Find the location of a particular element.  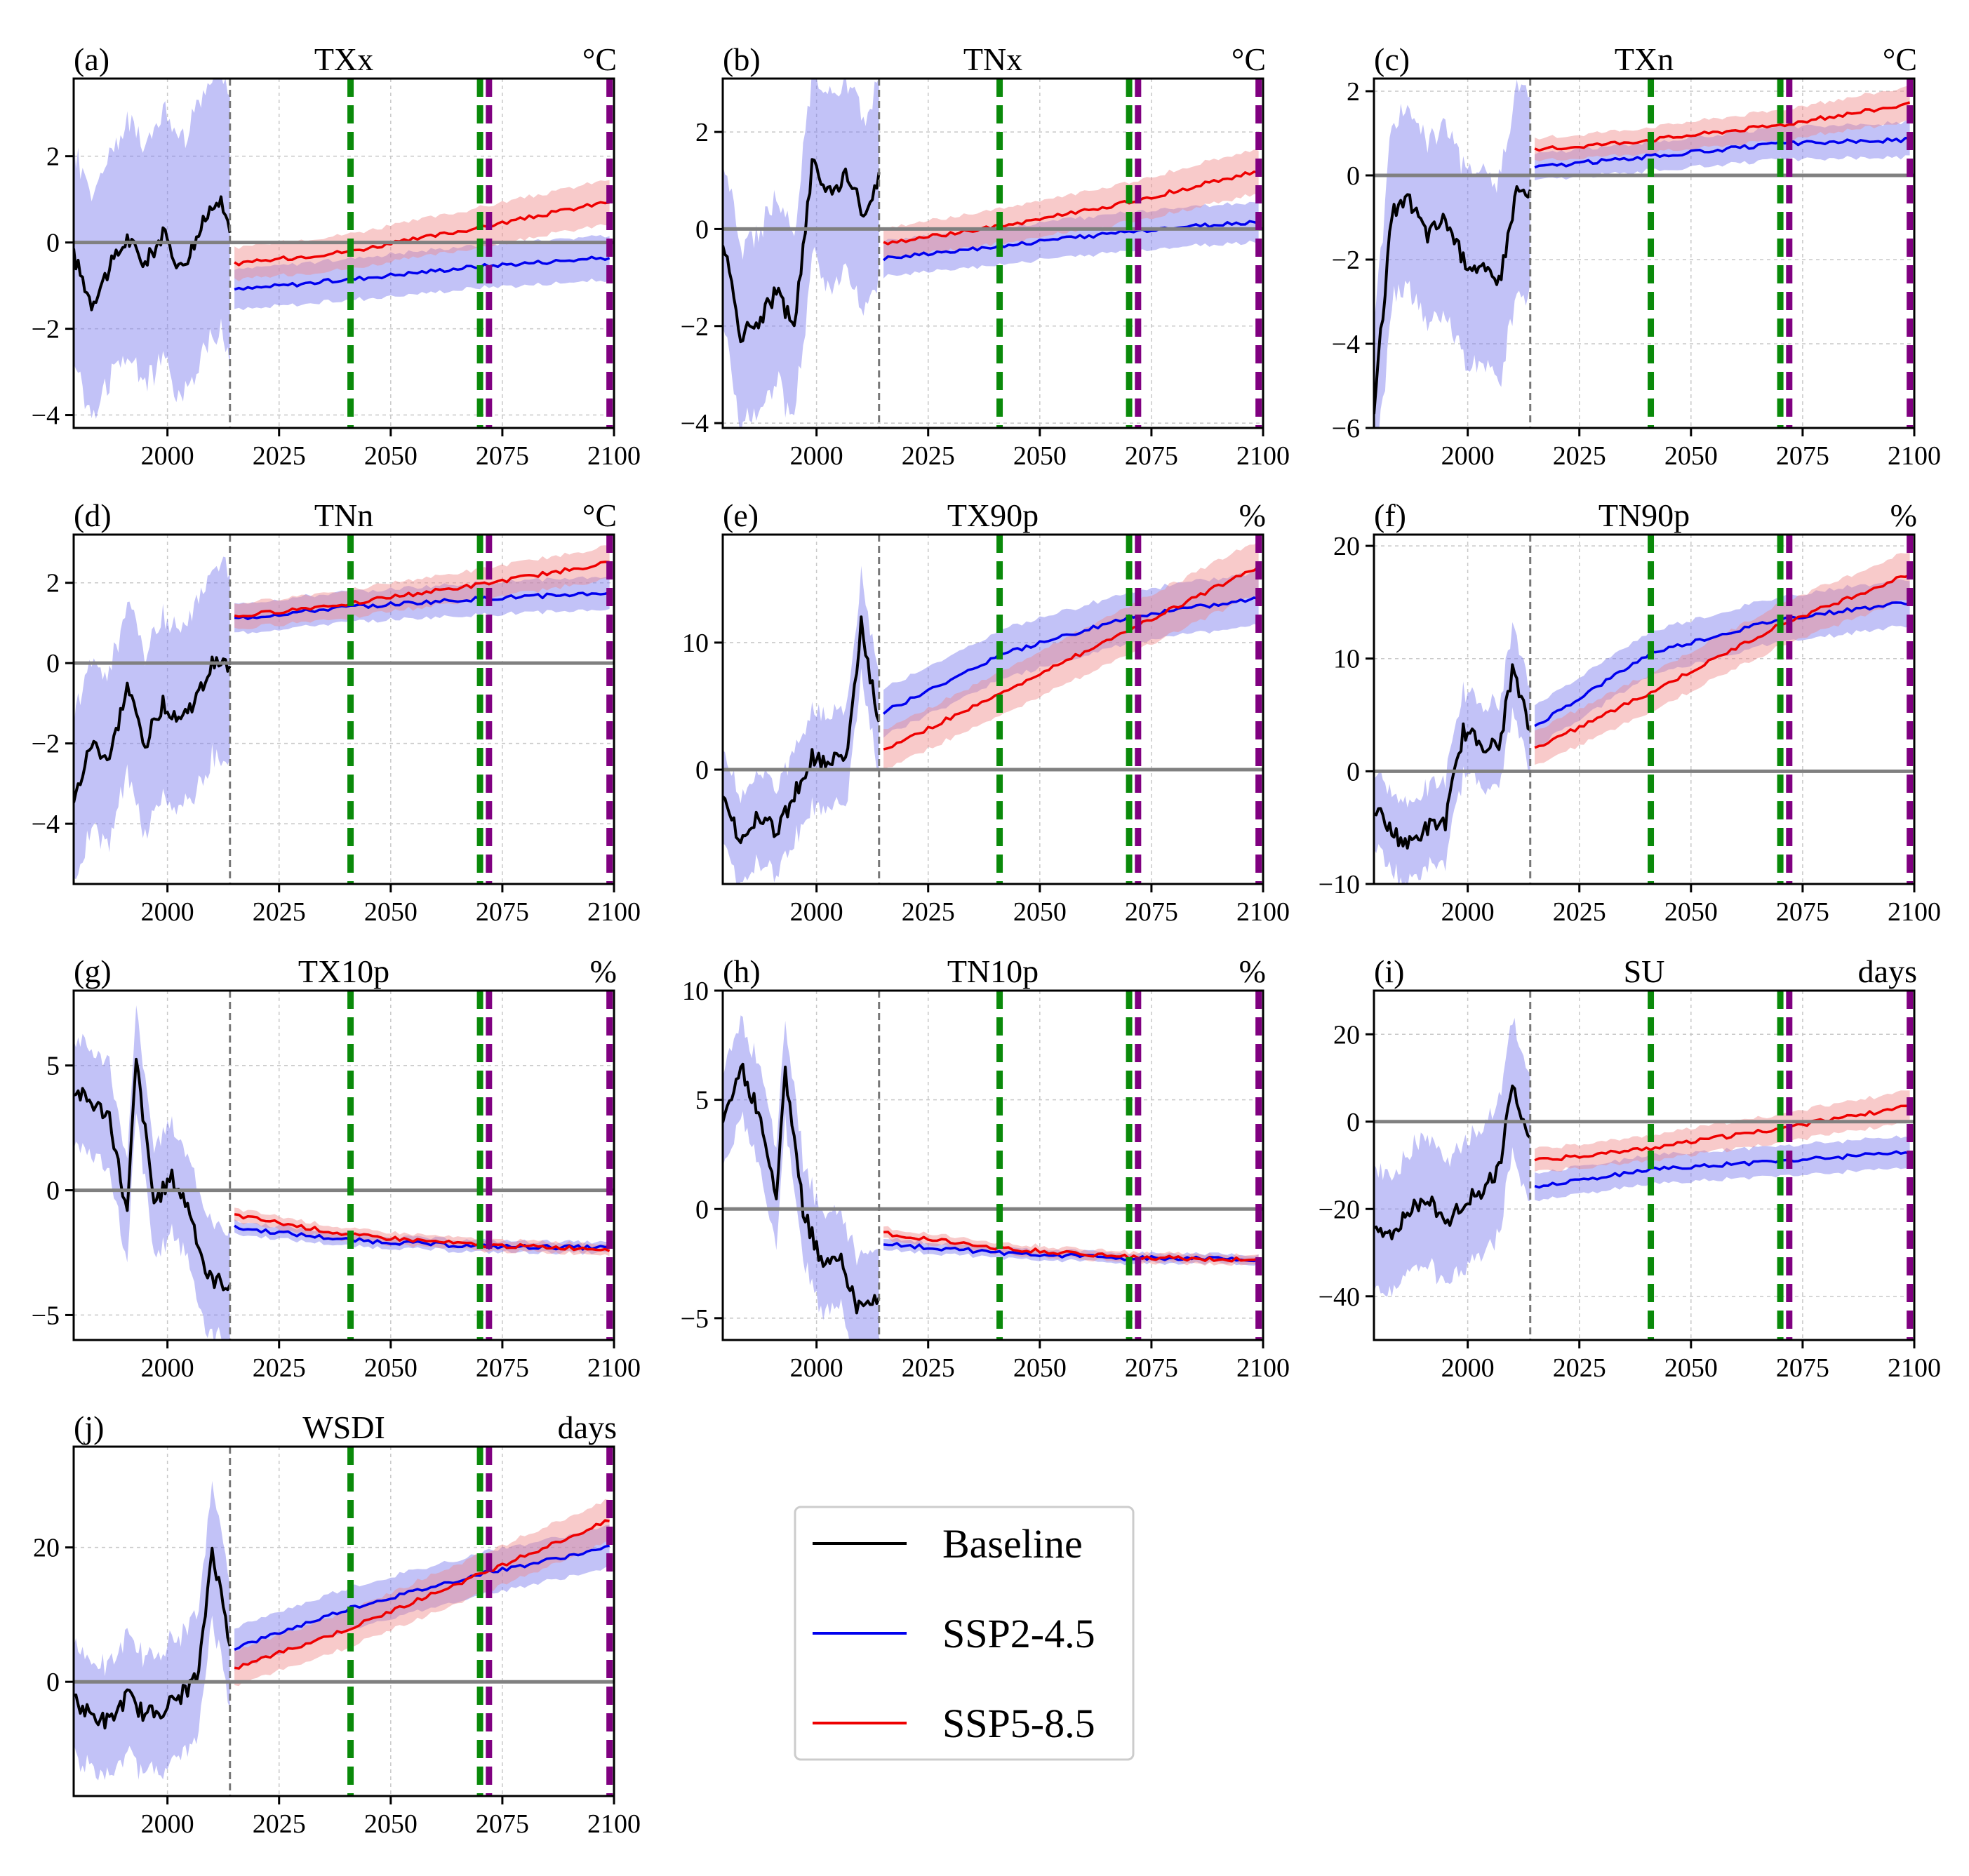

y-tick-label: −40 is located at coordinates (1339, 1297).